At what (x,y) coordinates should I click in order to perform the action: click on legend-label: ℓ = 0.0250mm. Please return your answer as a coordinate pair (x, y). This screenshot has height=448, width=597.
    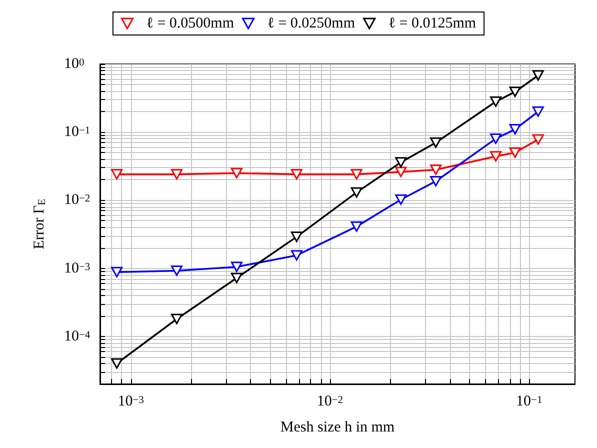
    Looking at the image, I should click on (311, 24).